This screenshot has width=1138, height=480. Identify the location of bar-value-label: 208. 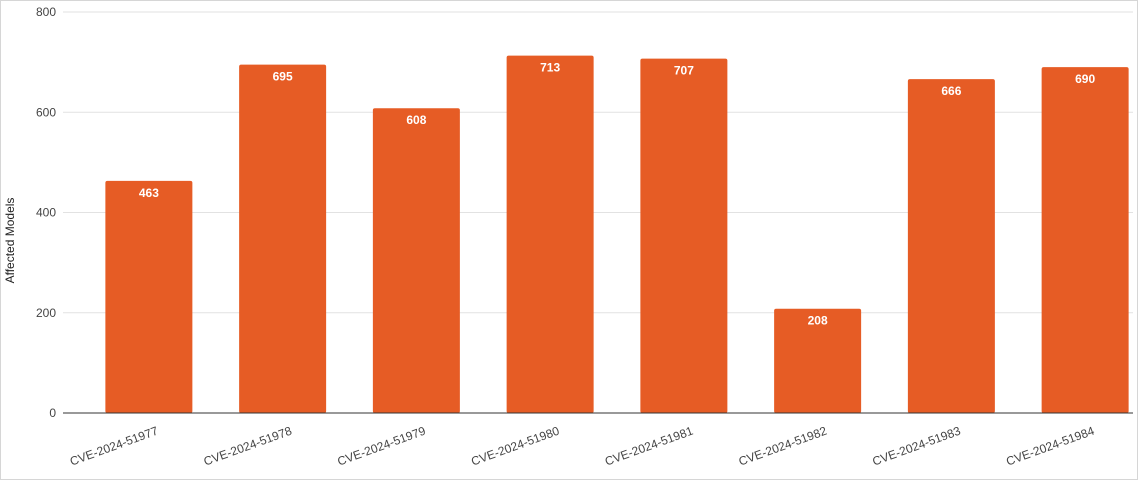
(818, 321).